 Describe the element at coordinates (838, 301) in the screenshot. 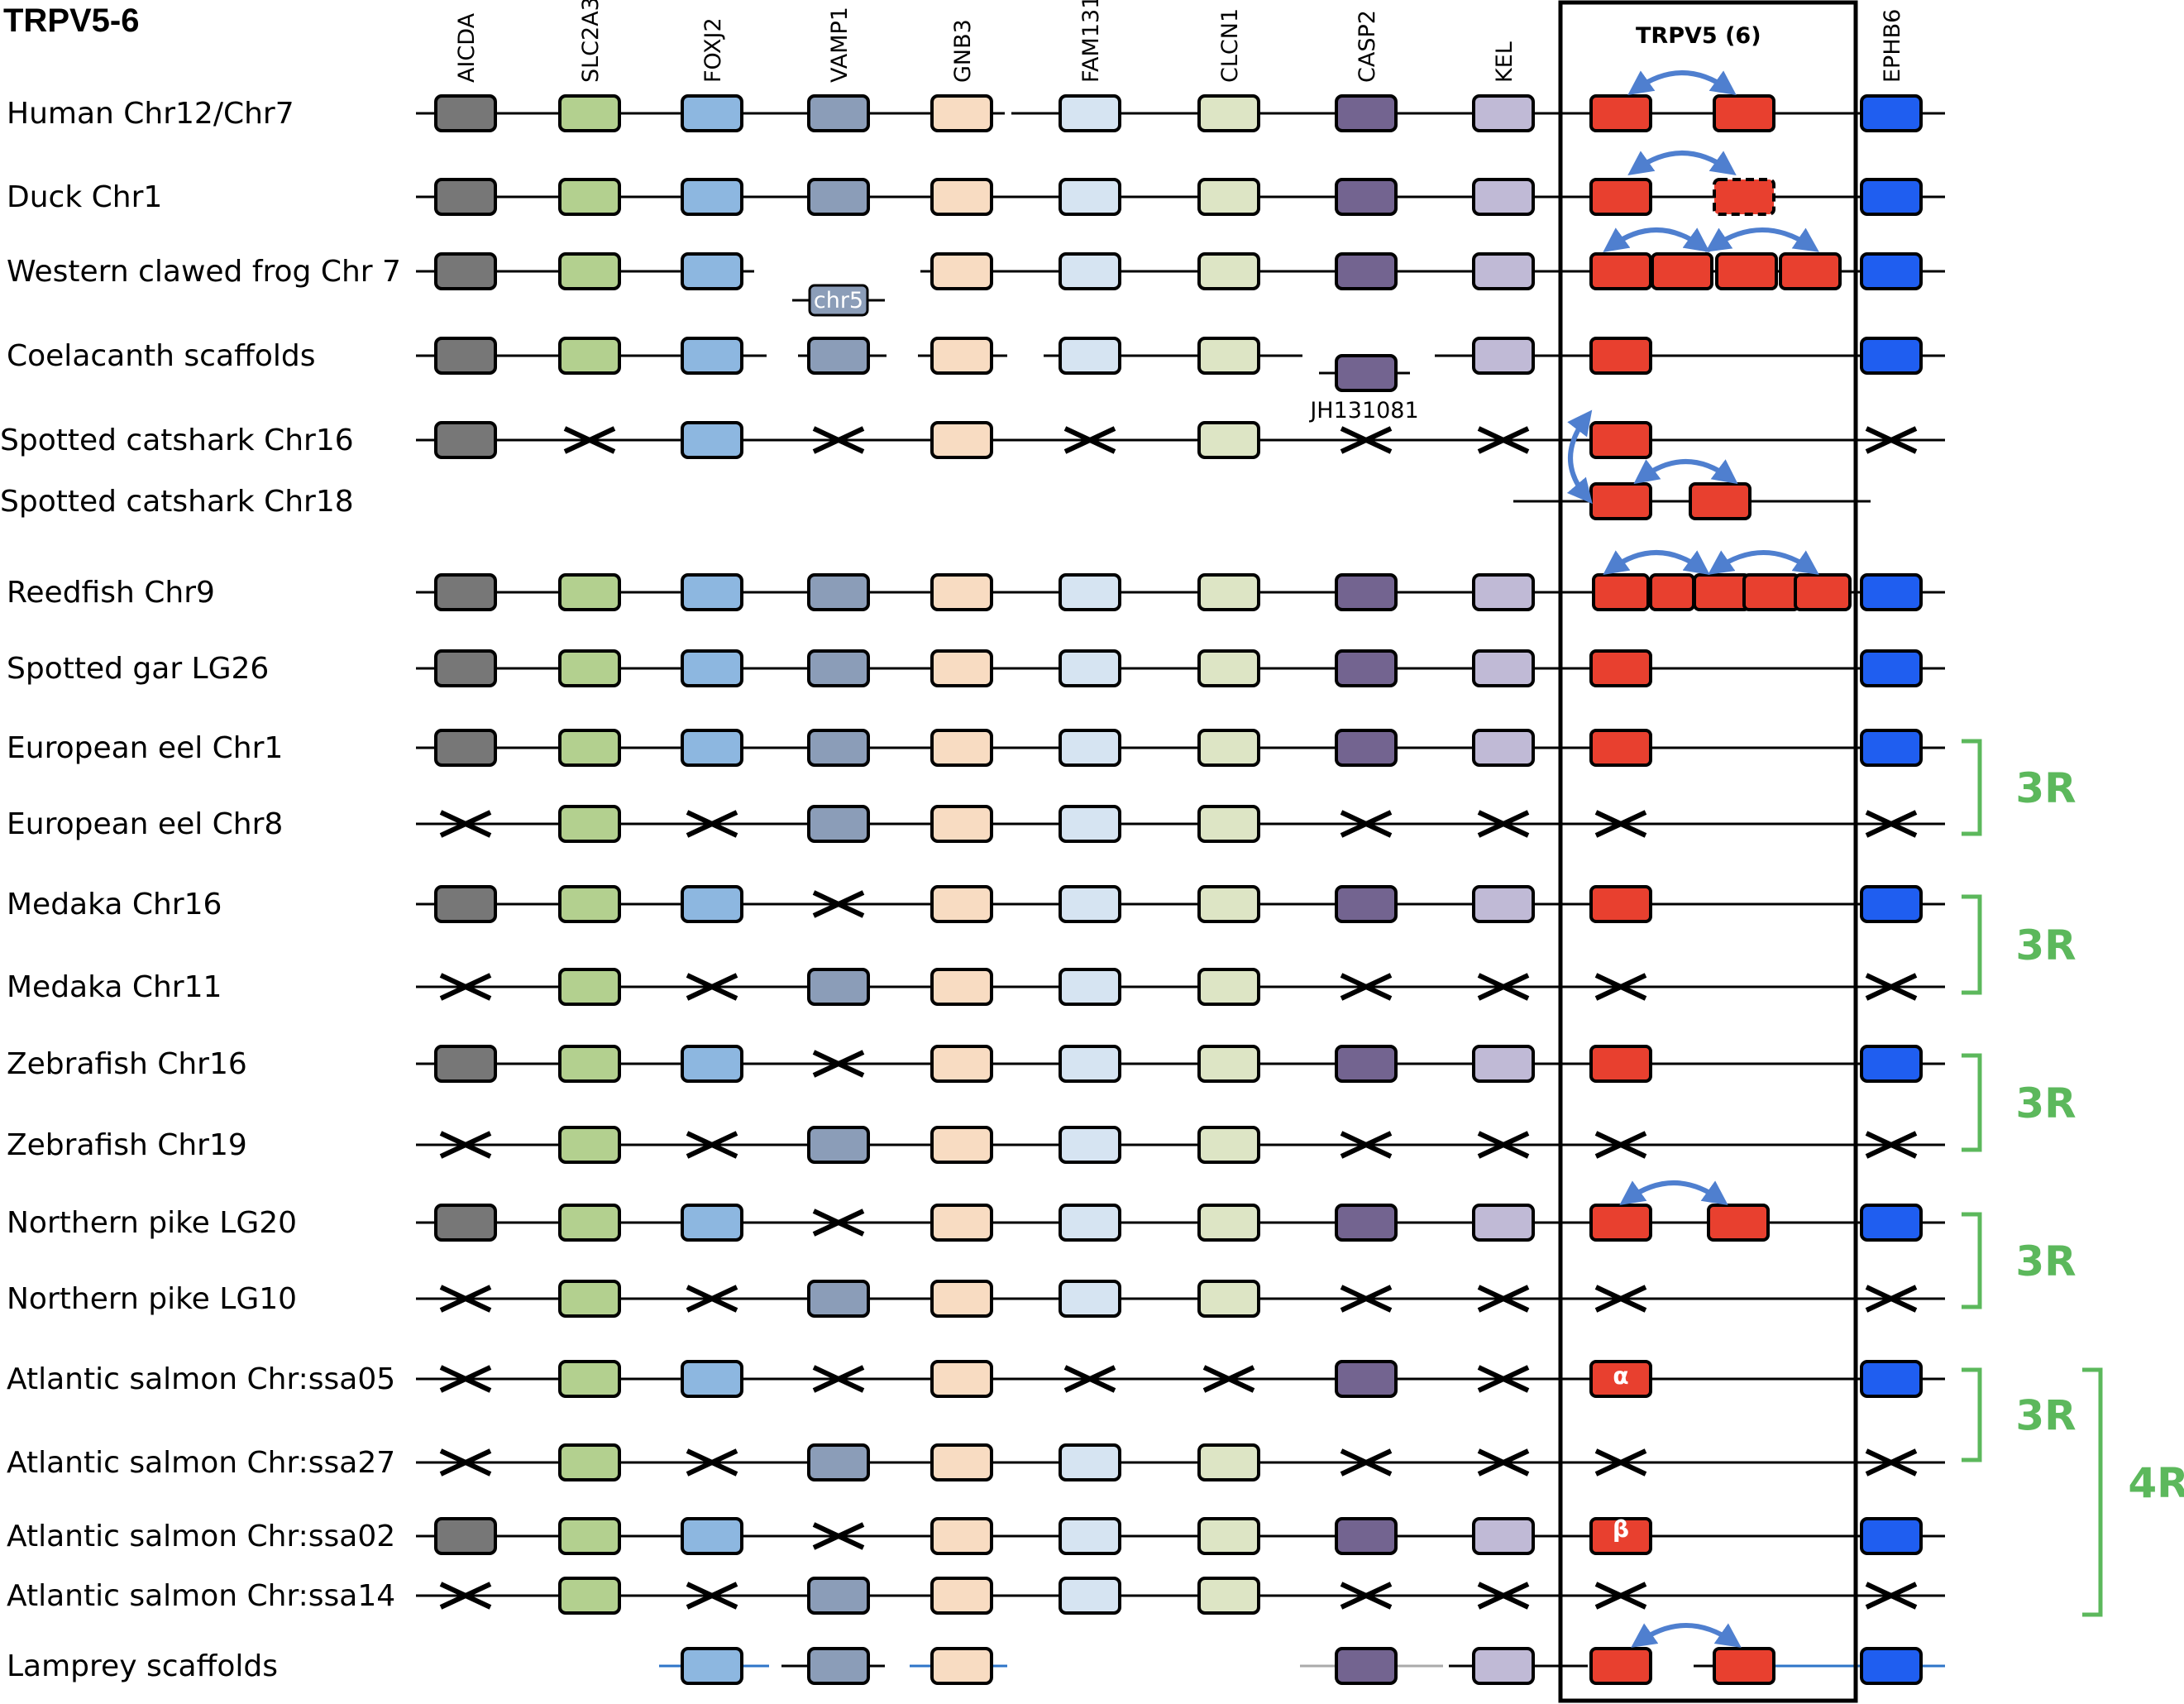

I see `chr5-label: chr5` at that location.